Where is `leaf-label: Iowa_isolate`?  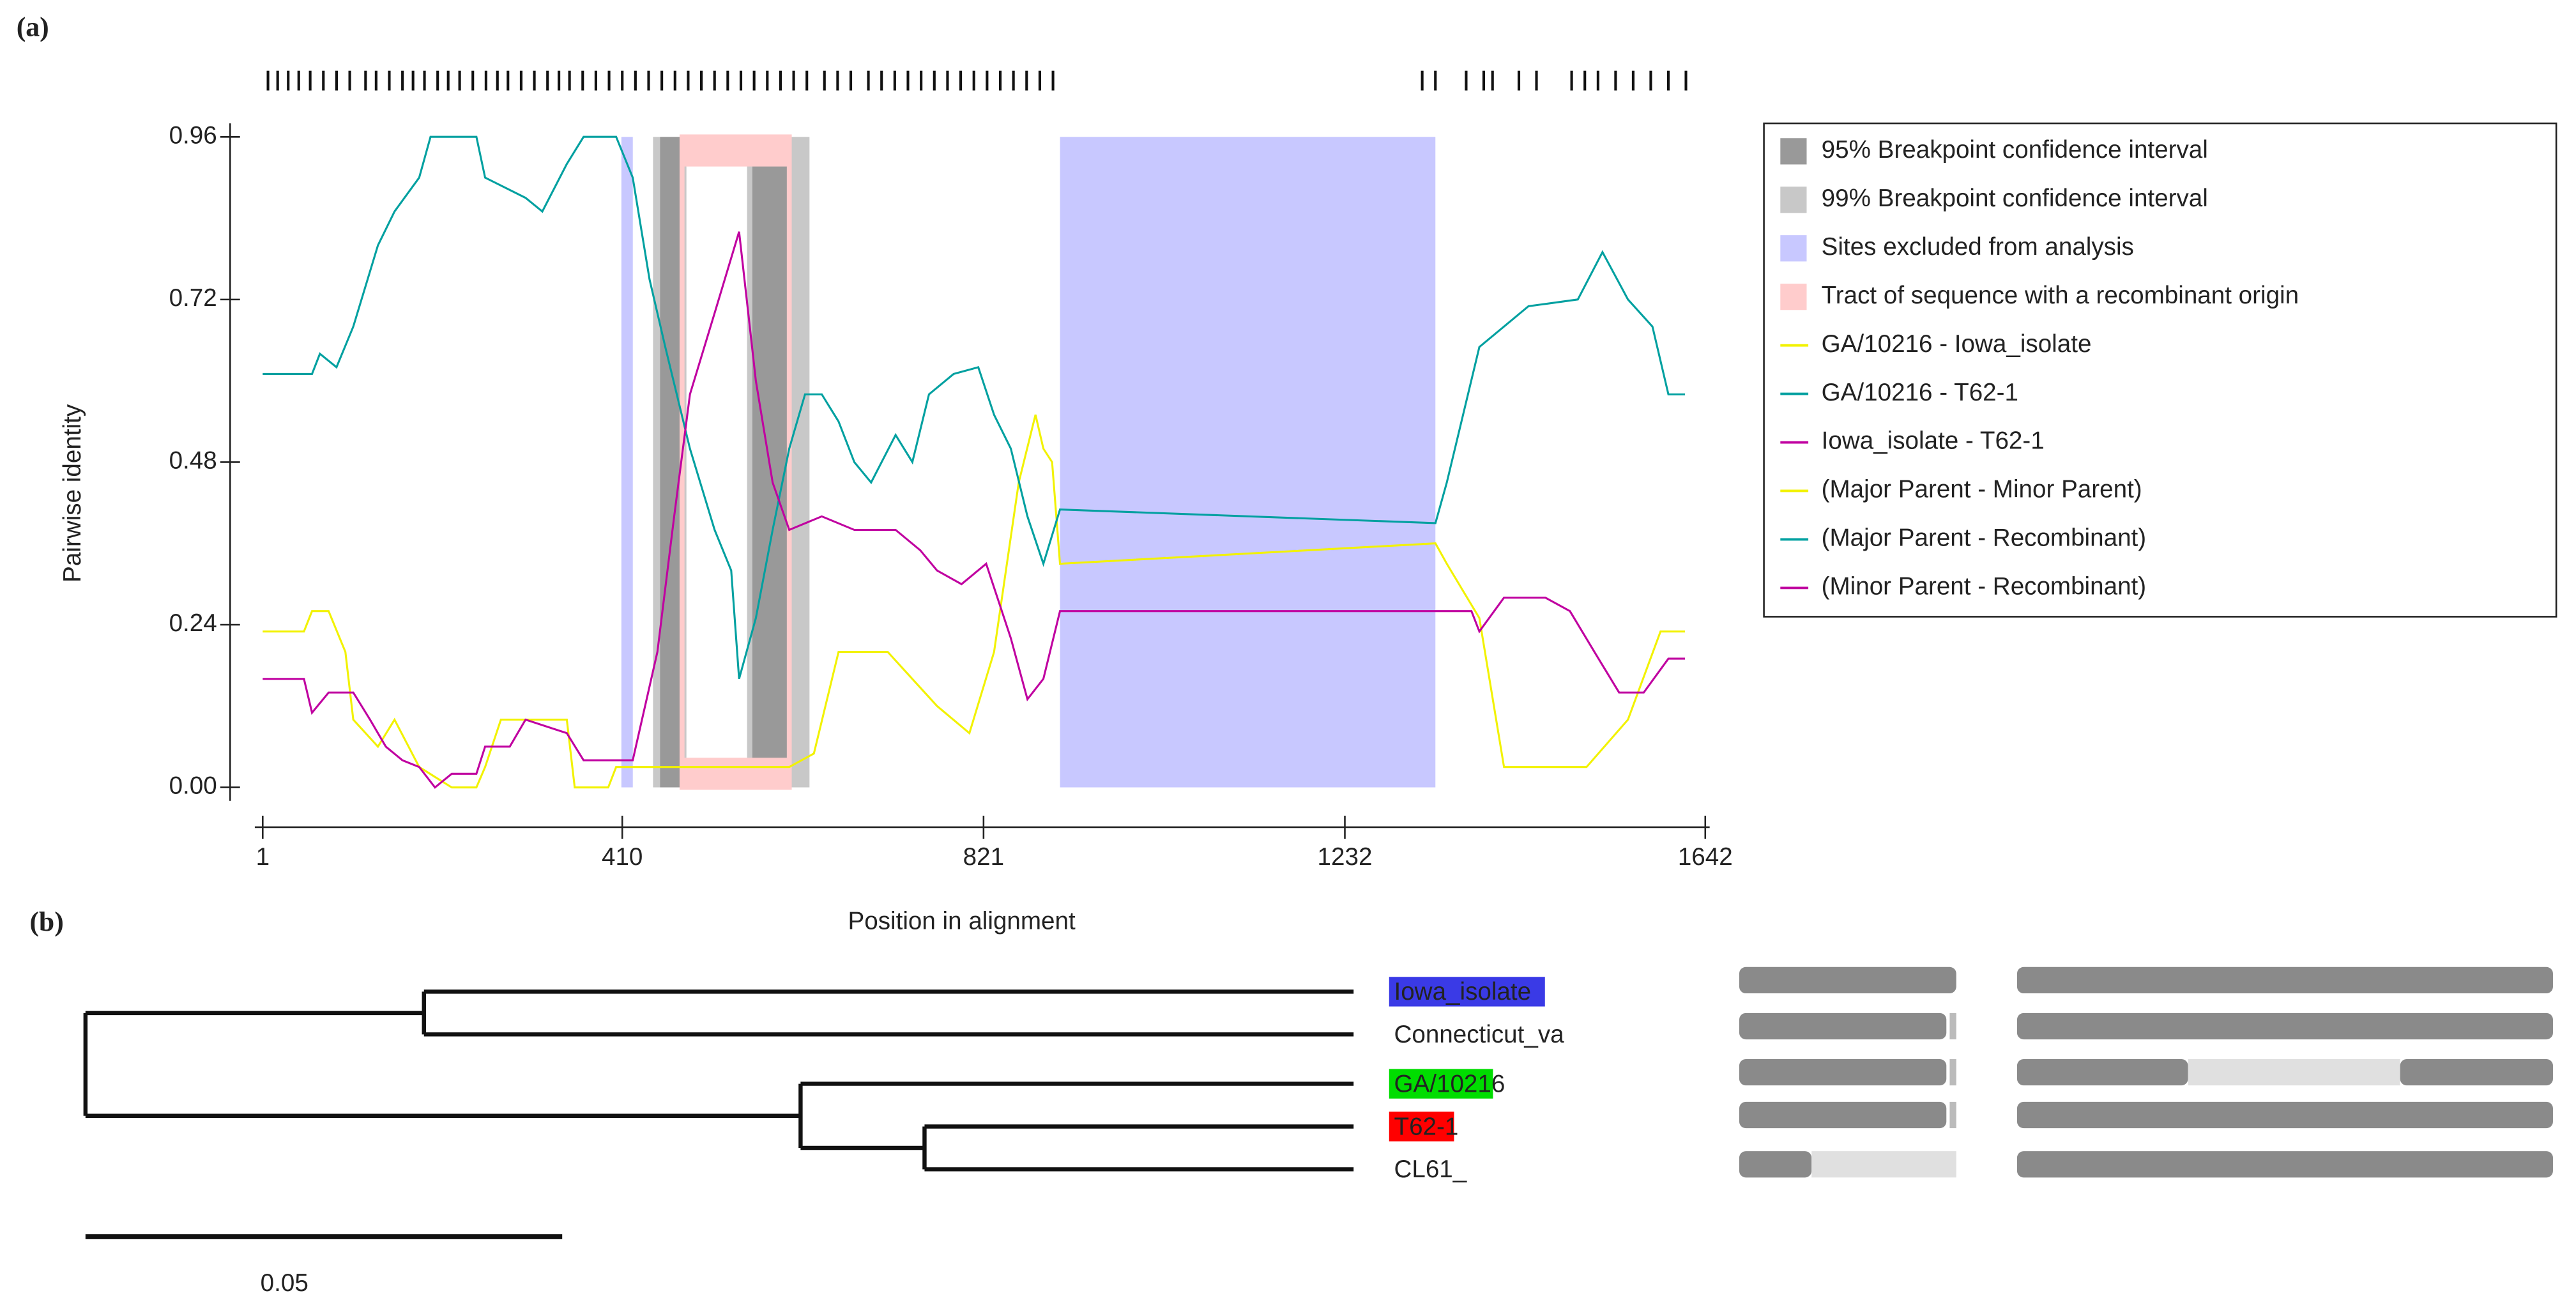
leaf-label: Iowa_isolate is located at coordinates (1463, 991).